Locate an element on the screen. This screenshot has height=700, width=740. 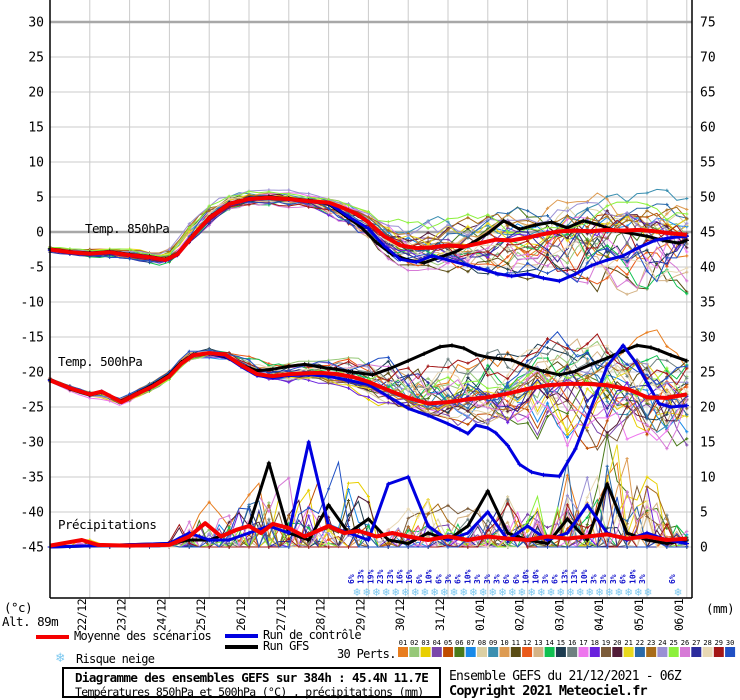
member-number-label: 19 is located at coordinates (606, 643).